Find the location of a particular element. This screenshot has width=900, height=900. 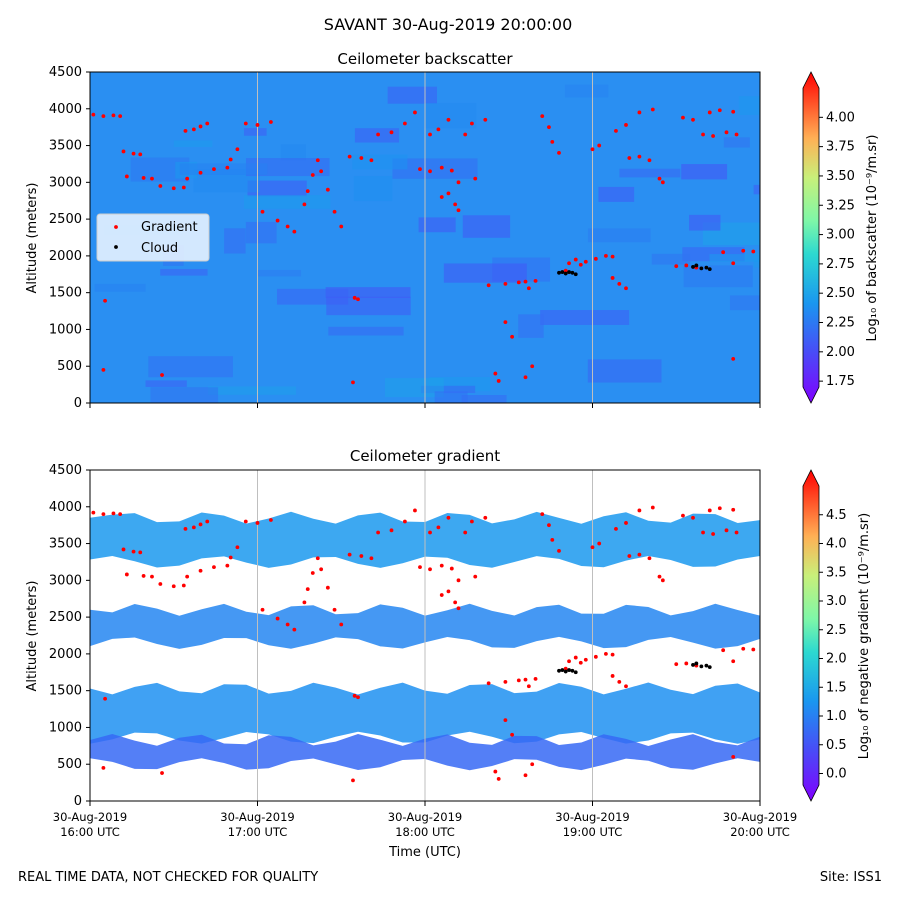

colorbar-tick-label: 3.5 is located at coordinates (836, 572).